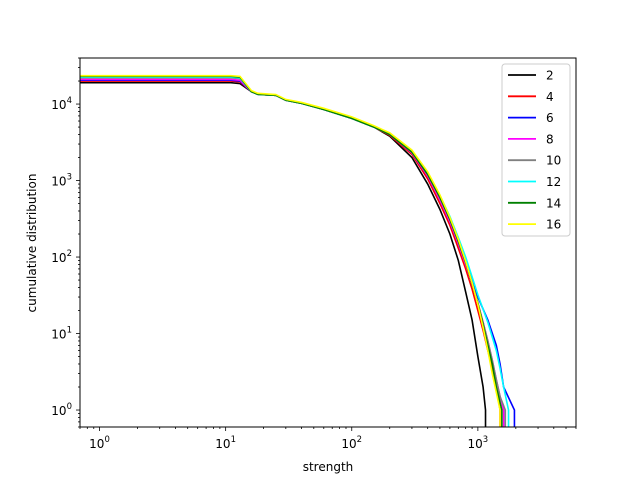  I want to click on x-tick-label: 10³, so click(478, 443).